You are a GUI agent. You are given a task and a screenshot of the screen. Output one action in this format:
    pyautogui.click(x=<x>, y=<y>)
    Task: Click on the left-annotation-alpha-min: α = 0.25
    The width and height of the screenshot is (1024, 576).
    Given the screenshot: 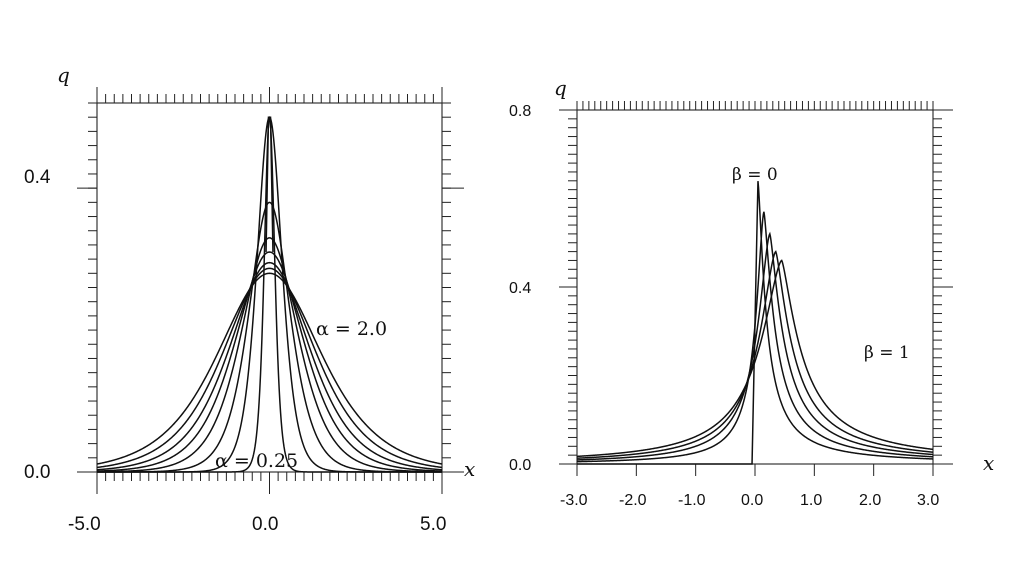 What is the action you would take?
    pyautogui.click(x=256, y=461)
    